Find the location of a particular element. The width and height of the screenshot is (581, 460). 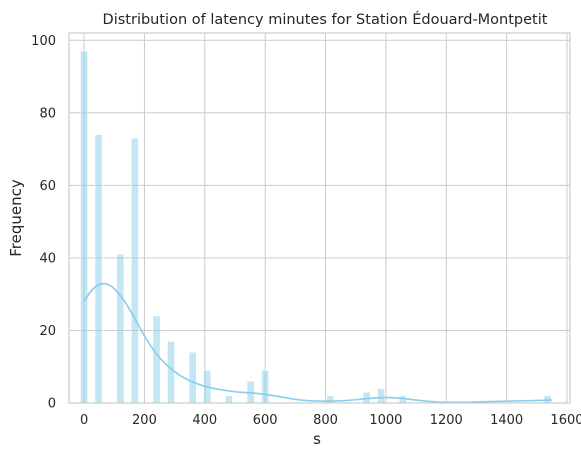

x-tick-label: 1400 is located at coordinates (506, 420).